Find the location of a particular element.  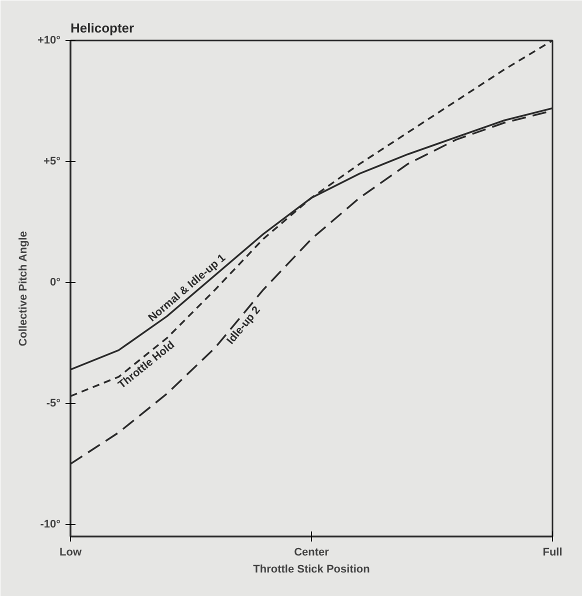

x-axis-title: Throttle Stick Position is located at coordinates (311, 570).